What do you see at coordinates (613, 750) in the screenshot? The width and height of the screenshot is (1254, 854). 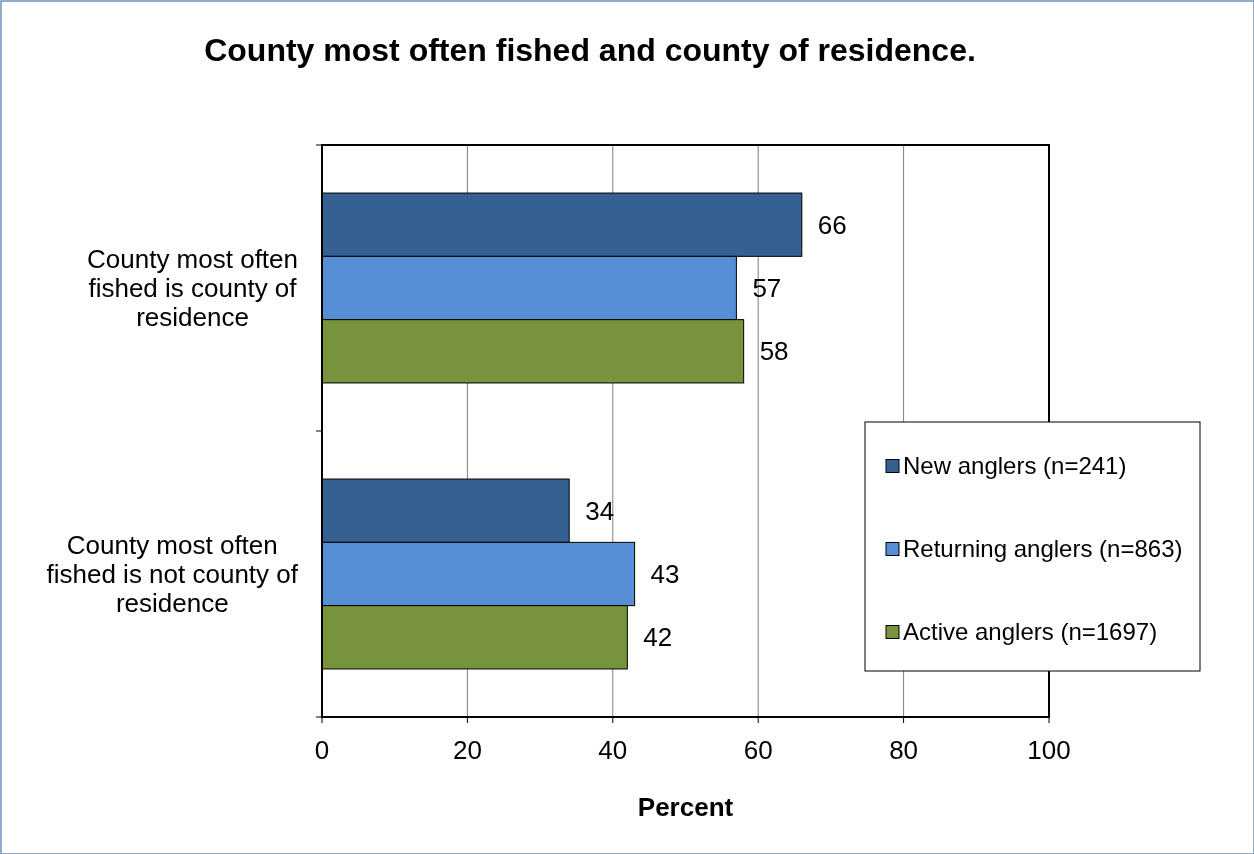 I see `x-tick-label: 40` at bounding box center [613, 750].